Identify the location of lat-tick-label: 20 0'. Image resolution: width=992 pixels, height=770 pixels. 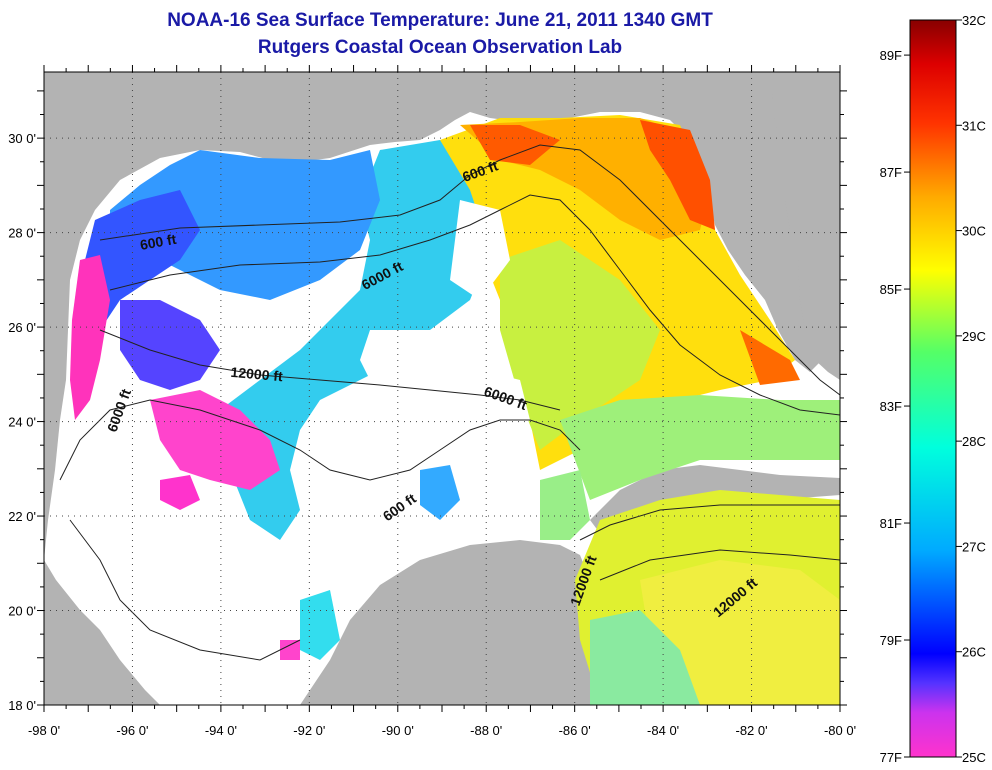
(22, 611).